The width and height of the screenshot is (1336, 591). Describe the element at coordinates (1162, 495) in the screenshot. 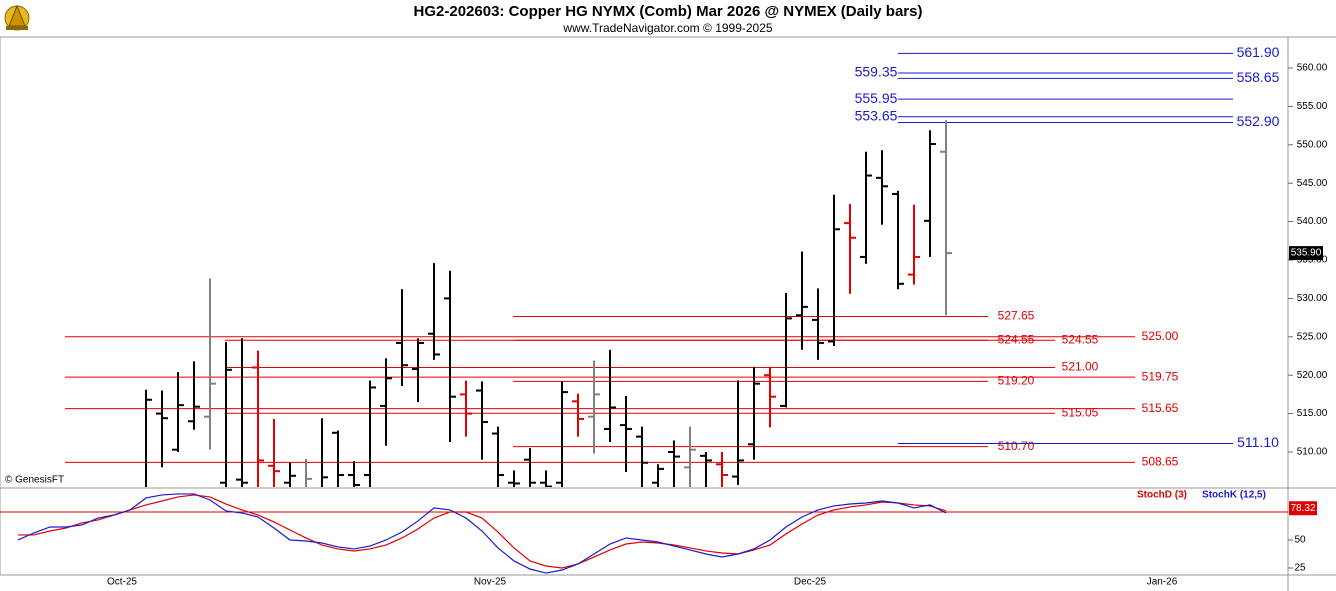

I see `legend-entry: StochD (3)` at that location.